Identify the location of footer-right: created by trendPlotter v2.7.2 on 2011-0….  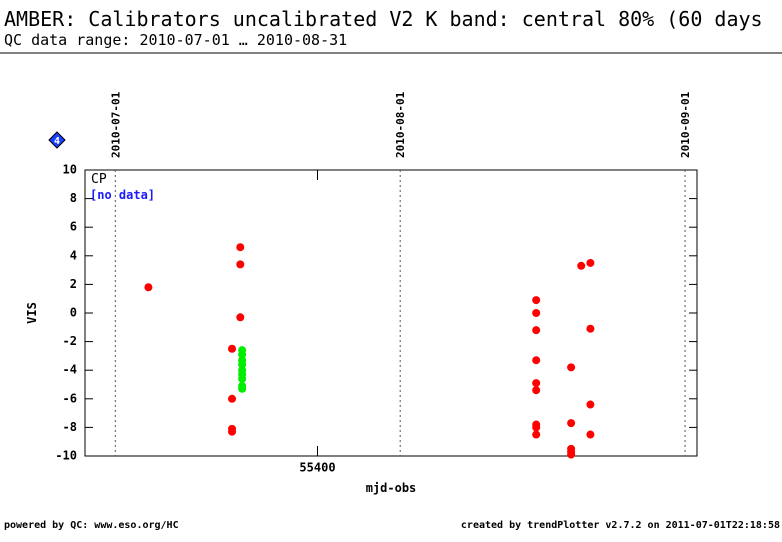
(620, 525).